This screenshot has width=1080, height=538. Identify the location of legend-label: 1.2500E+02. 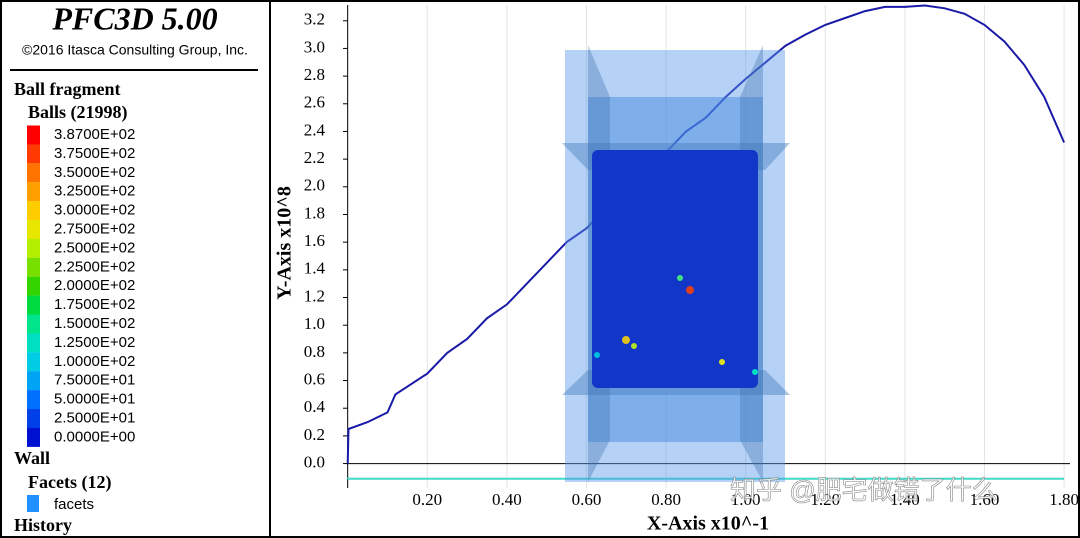
(94, 342).